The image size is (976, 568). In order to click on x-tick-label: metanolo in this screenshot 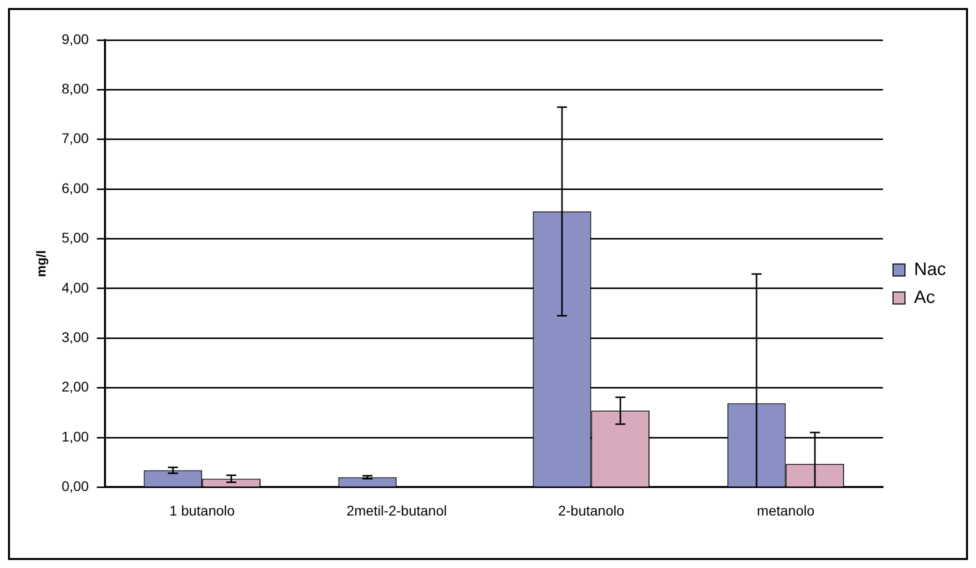, I will do `click(785, 510)`.